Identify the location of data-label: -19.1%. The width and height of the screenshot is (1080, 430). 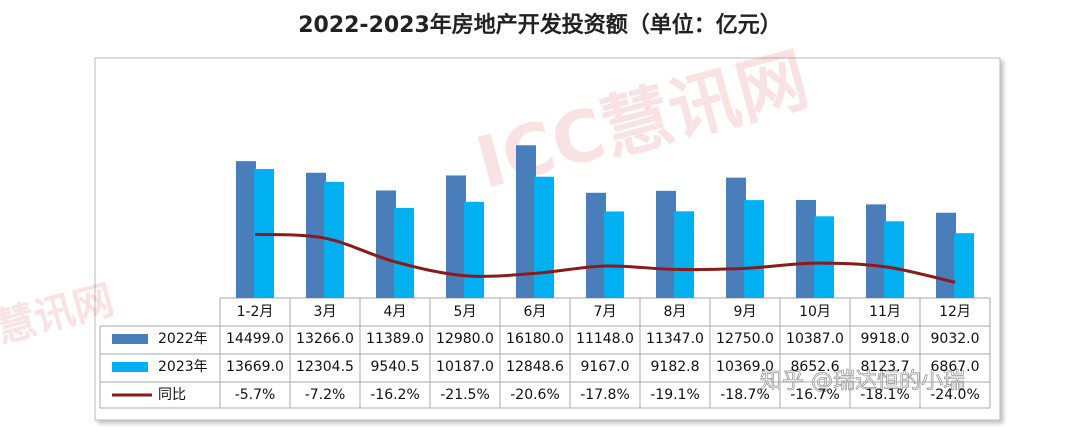
(675, 395).